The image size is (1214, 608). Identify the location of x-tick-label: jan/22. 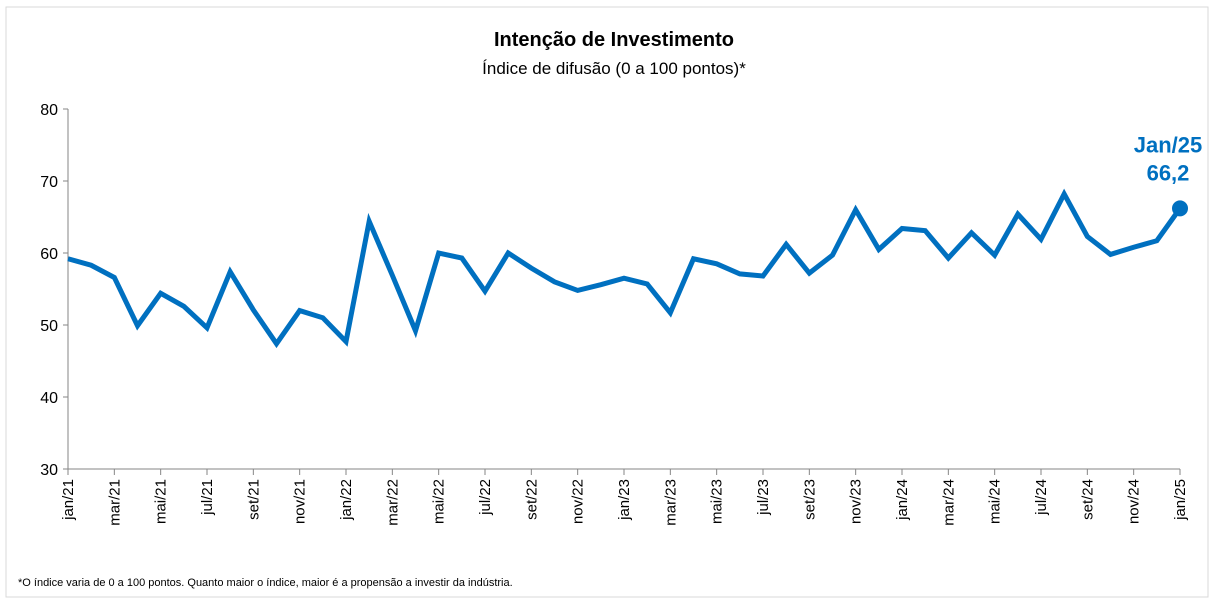
(346, 500).